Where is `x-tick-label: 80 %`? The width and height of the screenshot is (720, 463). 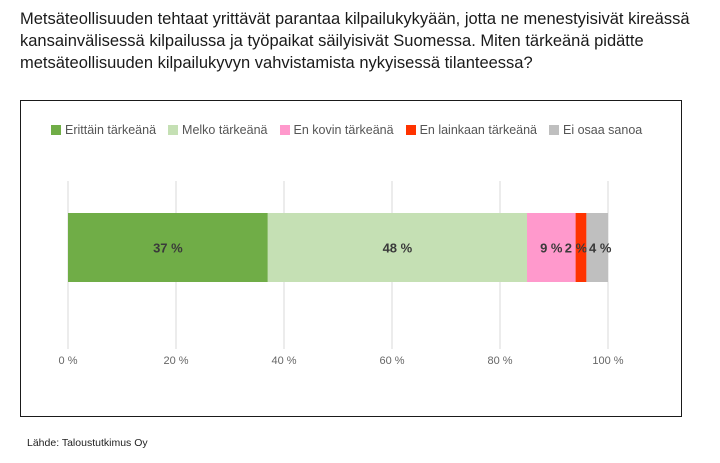 x-tick-label: 80 % is located at coordinates (499, 361).